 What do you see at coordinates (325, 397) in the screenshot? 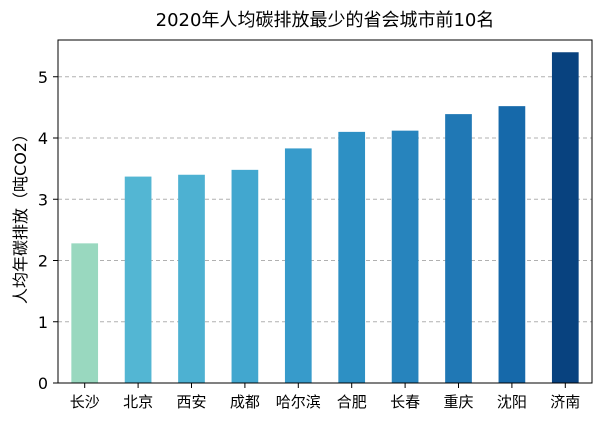
I see `x-axis-ticks: 长沙 北京 西安 成都 哈尔滨 合肥 长春 重庆 沈阳 济南` at bounding box center [325, 397].